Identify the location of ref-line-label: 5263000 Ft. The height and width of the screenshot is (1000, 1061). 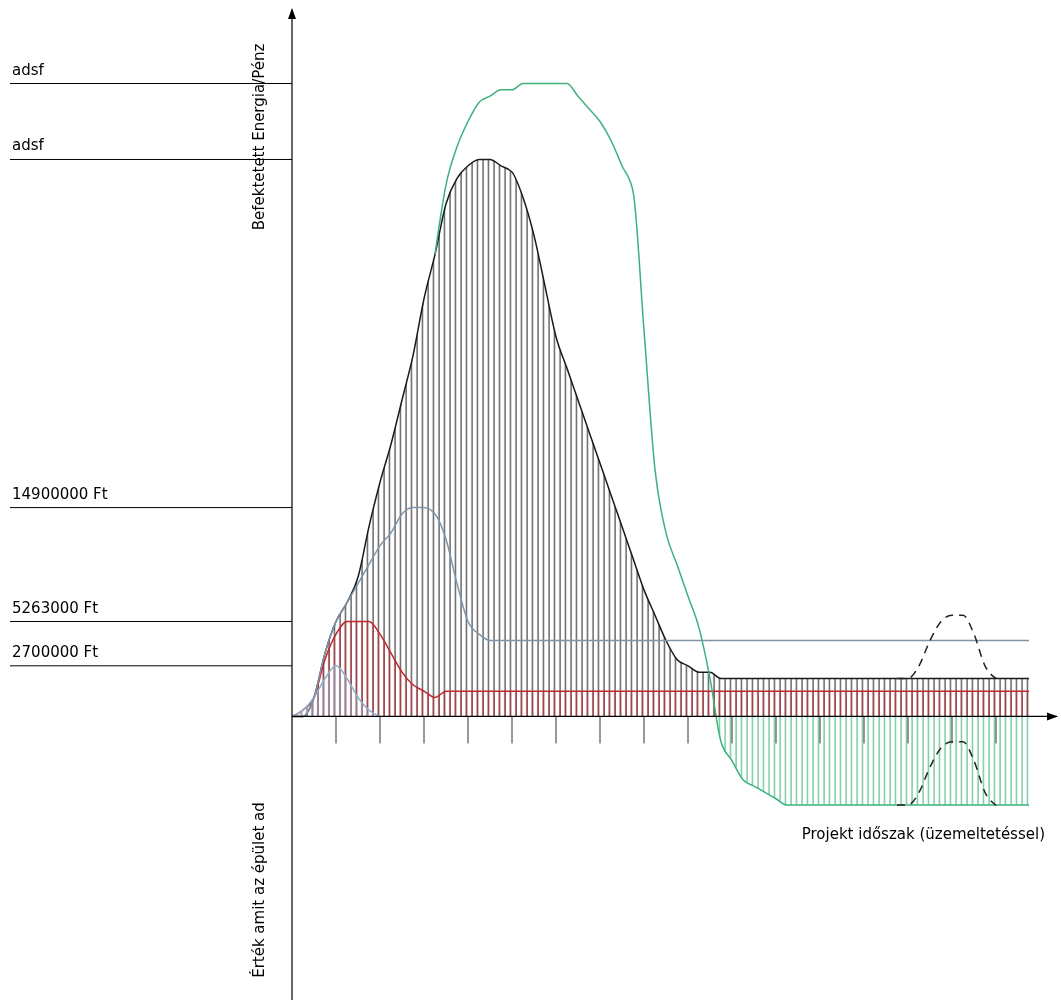
(55, 607).